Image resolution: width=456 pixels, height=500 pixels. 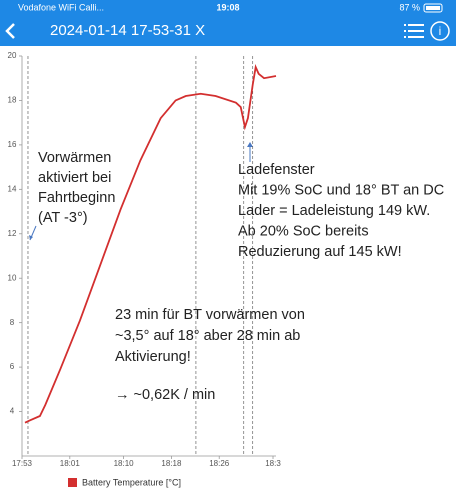 What do you see at coordinates (414, 31) in the screenshot?
I see `list-button` at bounding box center [414, 31].